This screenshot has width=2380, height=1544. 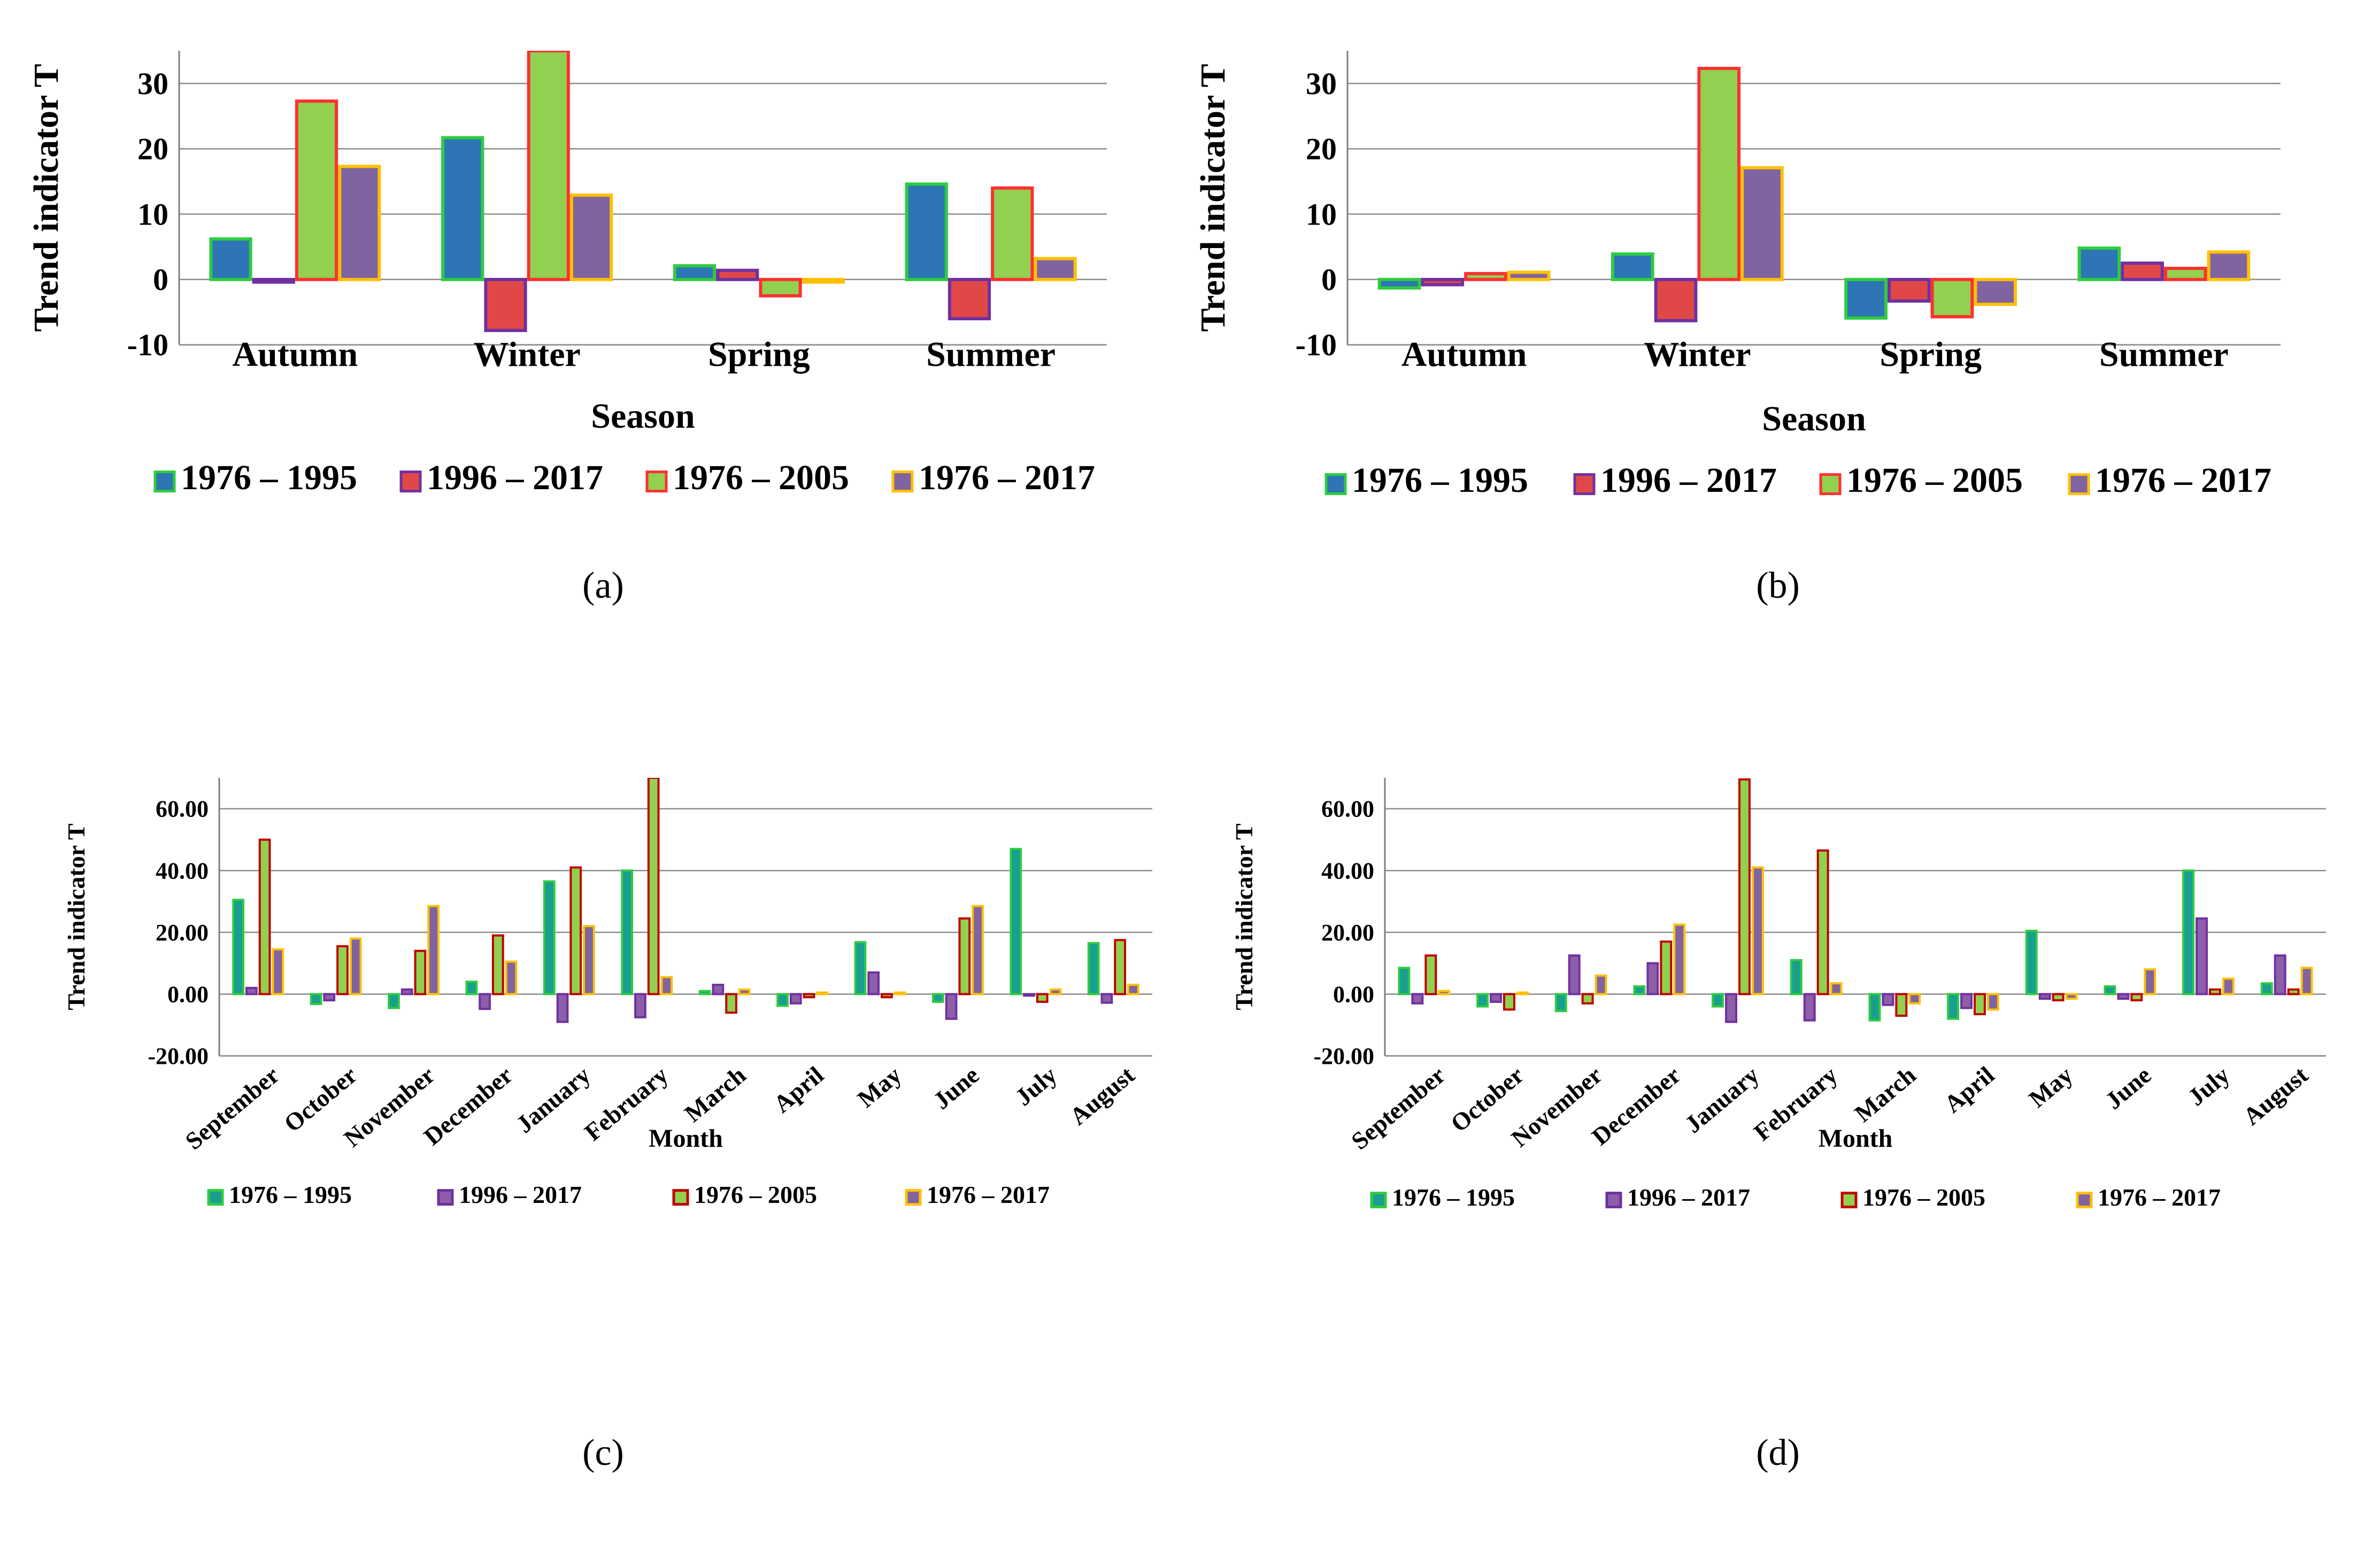 What do you see at coordinates (1042, 998) in the screenshot?
I see `bar-c-s3-july` at bounding box center [1042, 998].